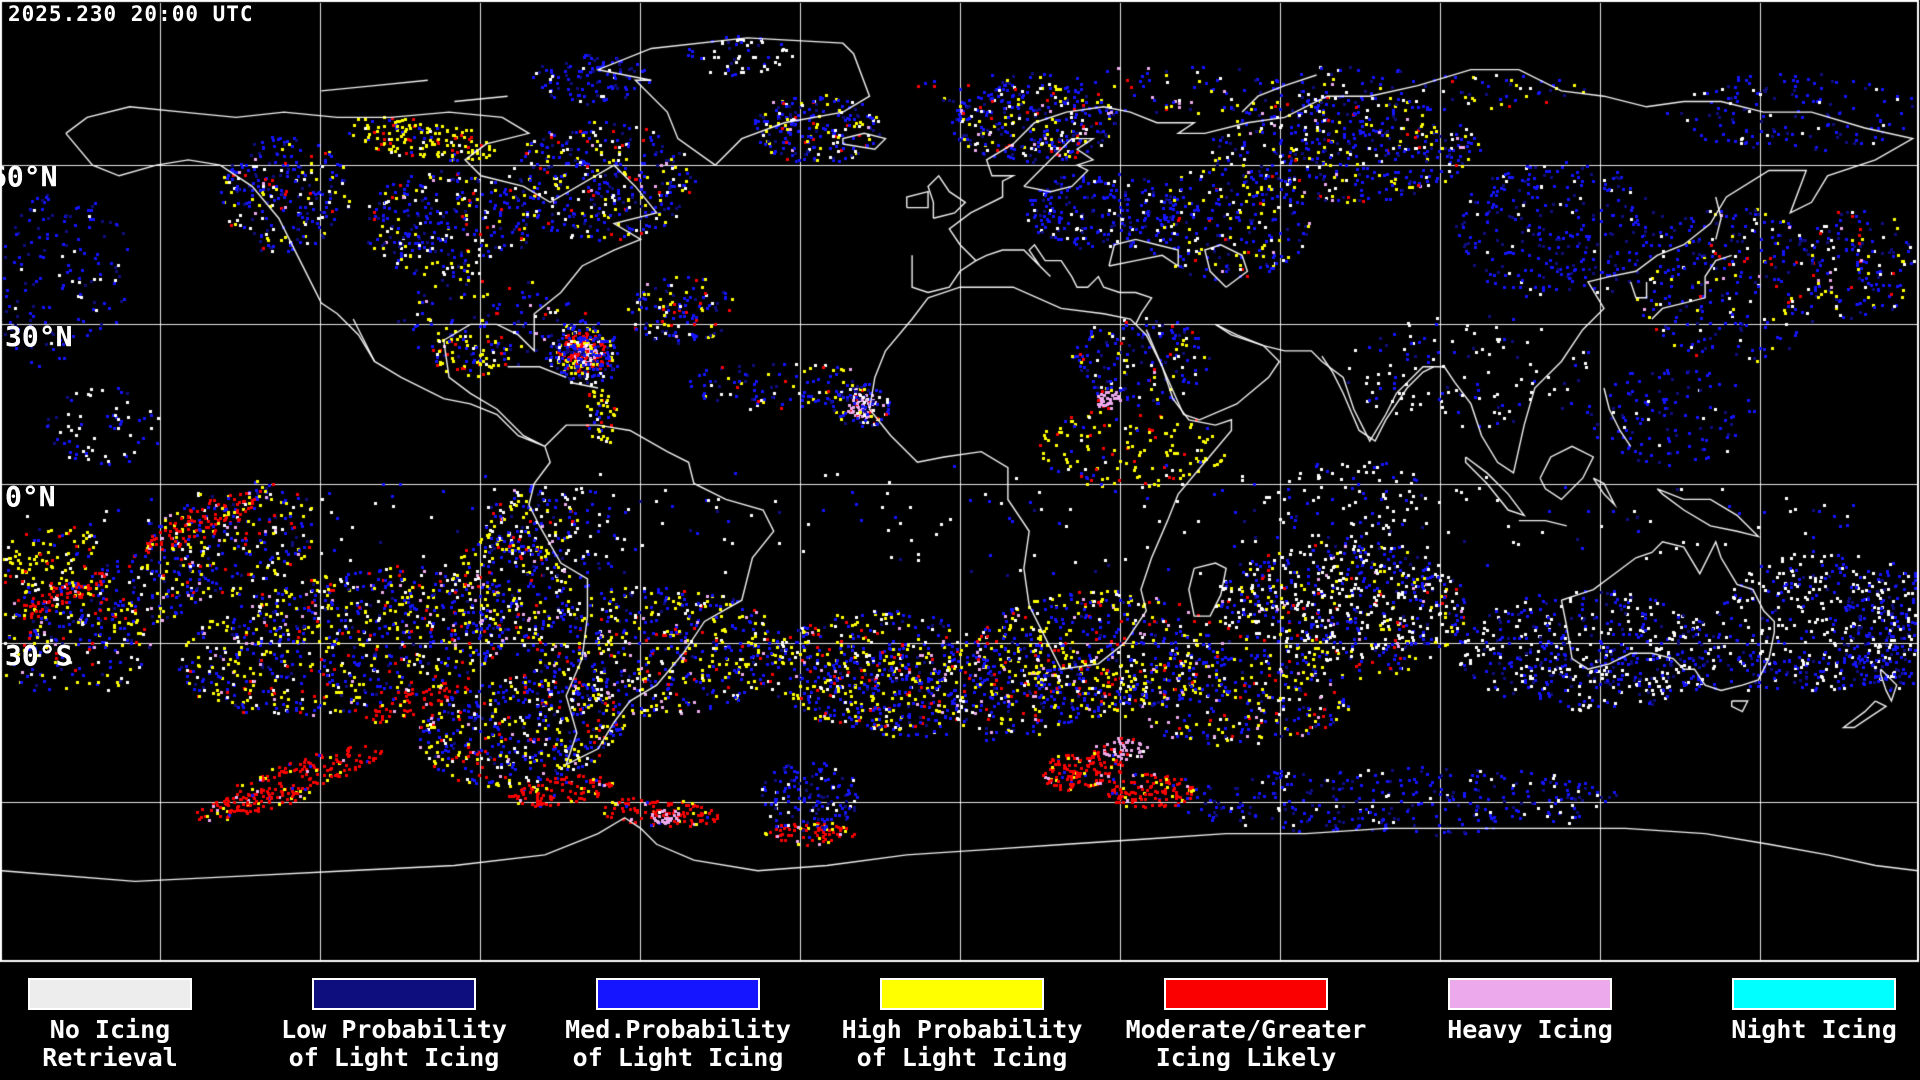  What do you see at coordinates (678, 1029) in the screenshot?
I see `legend-label: Med.Probability` at bounding box center [678, 1029].